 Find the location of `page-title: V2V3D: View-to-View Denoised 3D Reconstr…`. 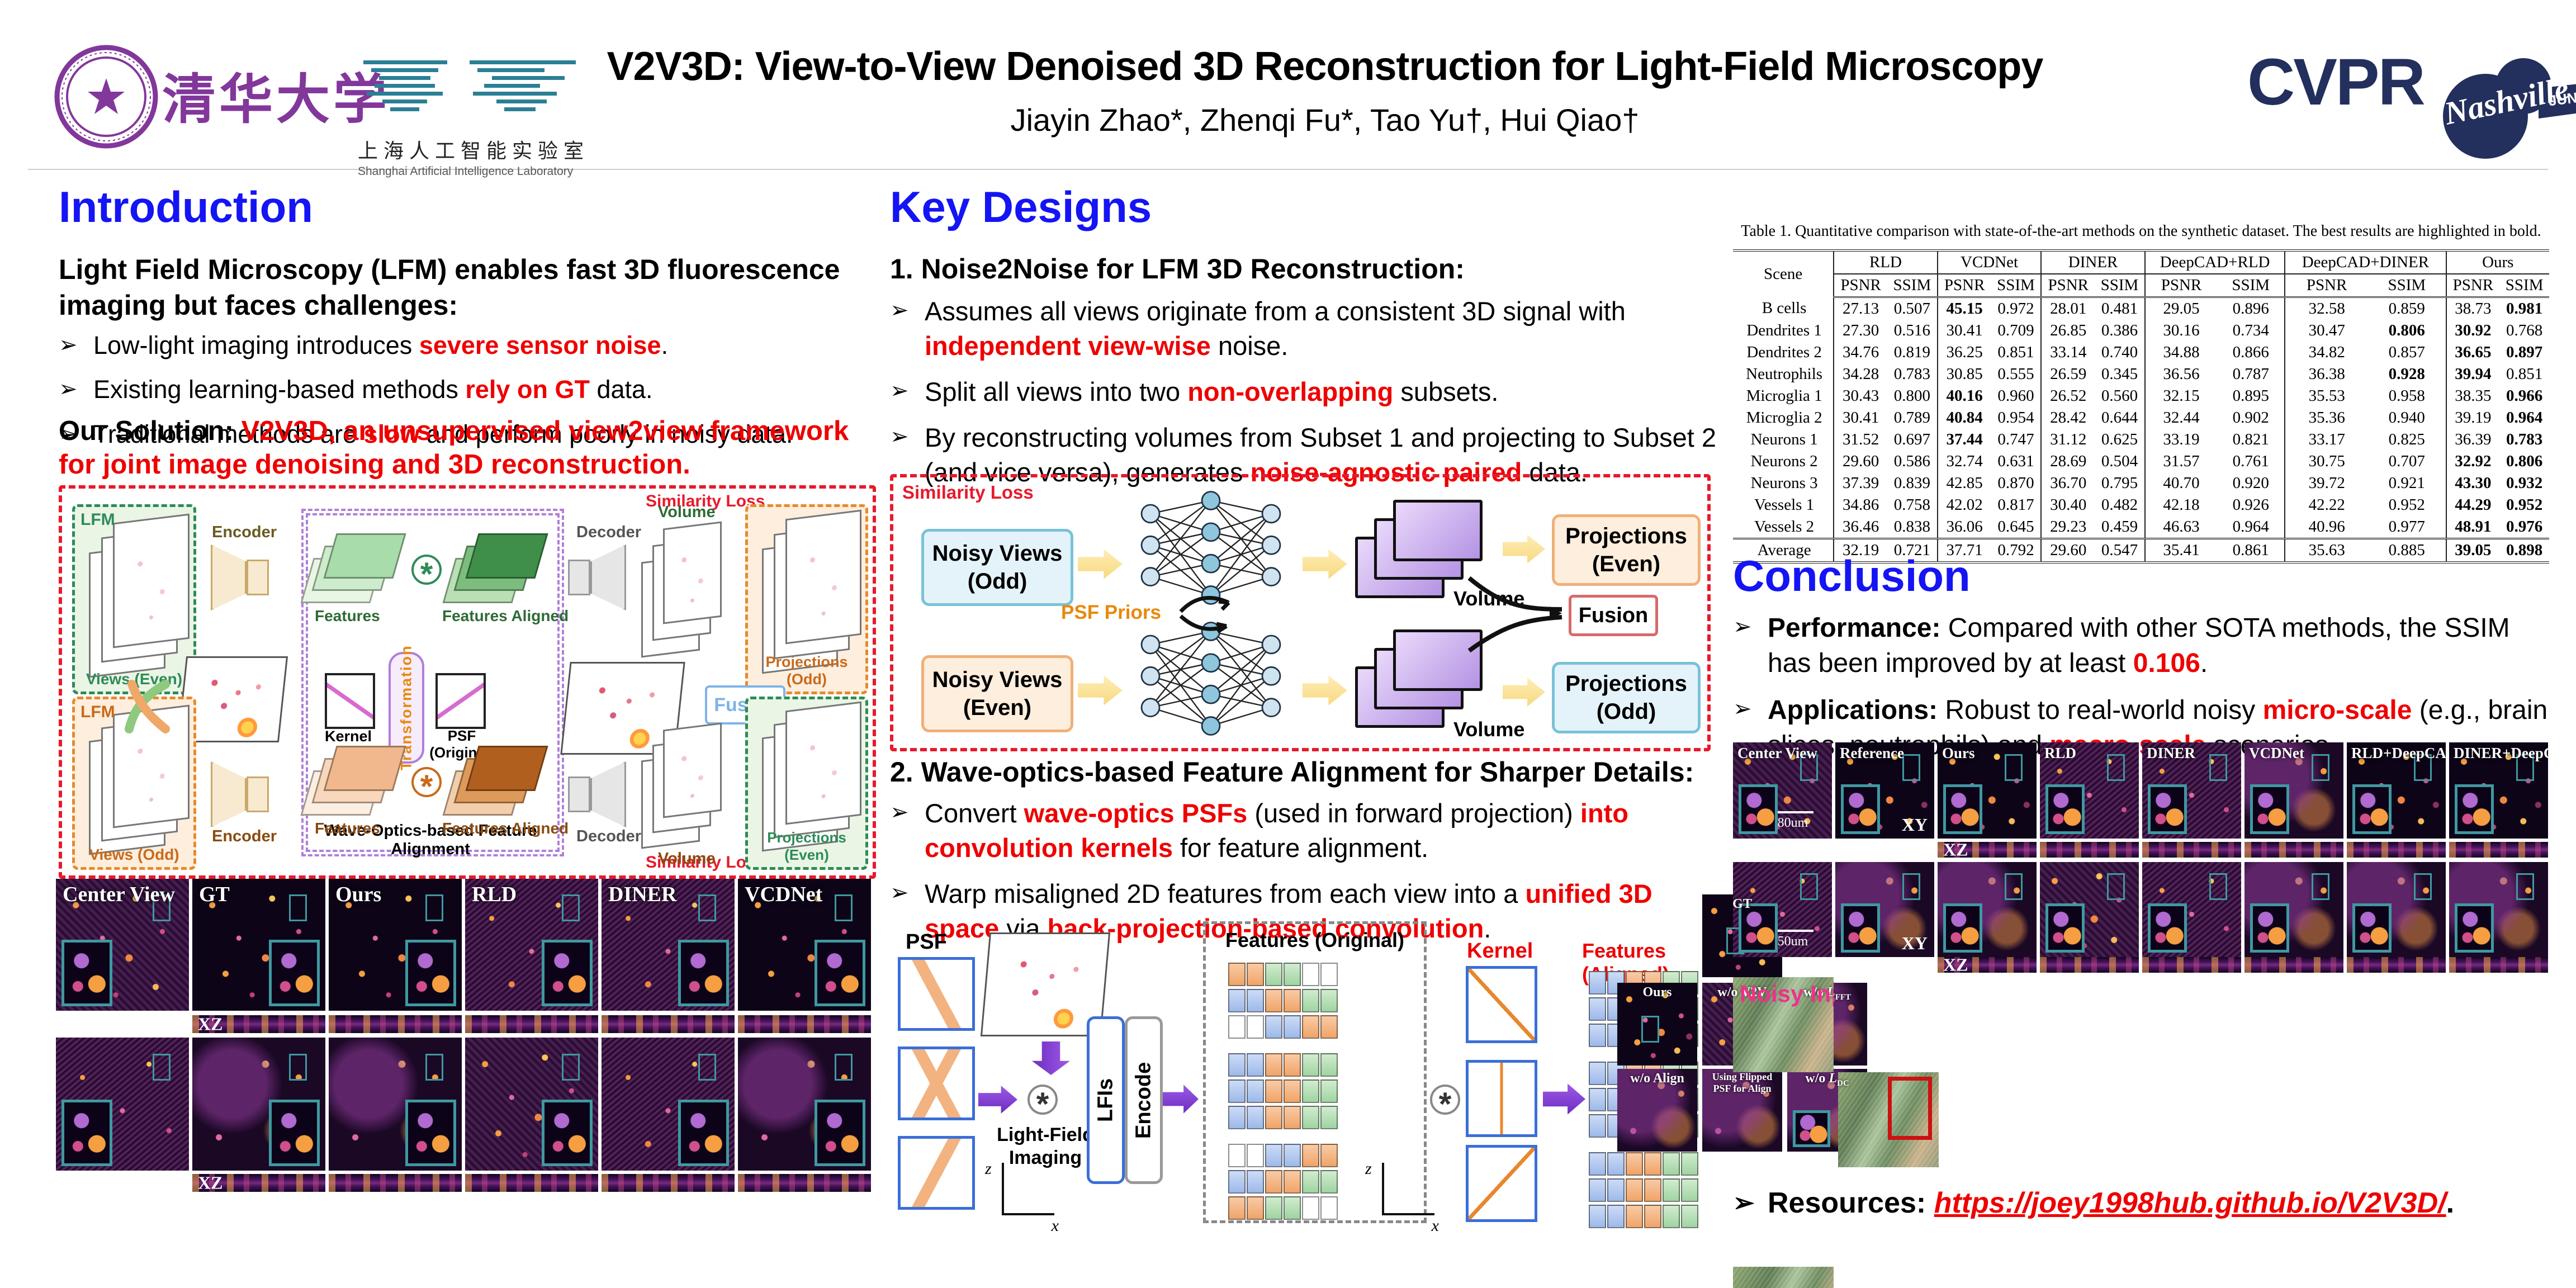

page-title: V2V3D: View-to-View Denoised 3D Reconstr… is located at coordinates (1325, 66).